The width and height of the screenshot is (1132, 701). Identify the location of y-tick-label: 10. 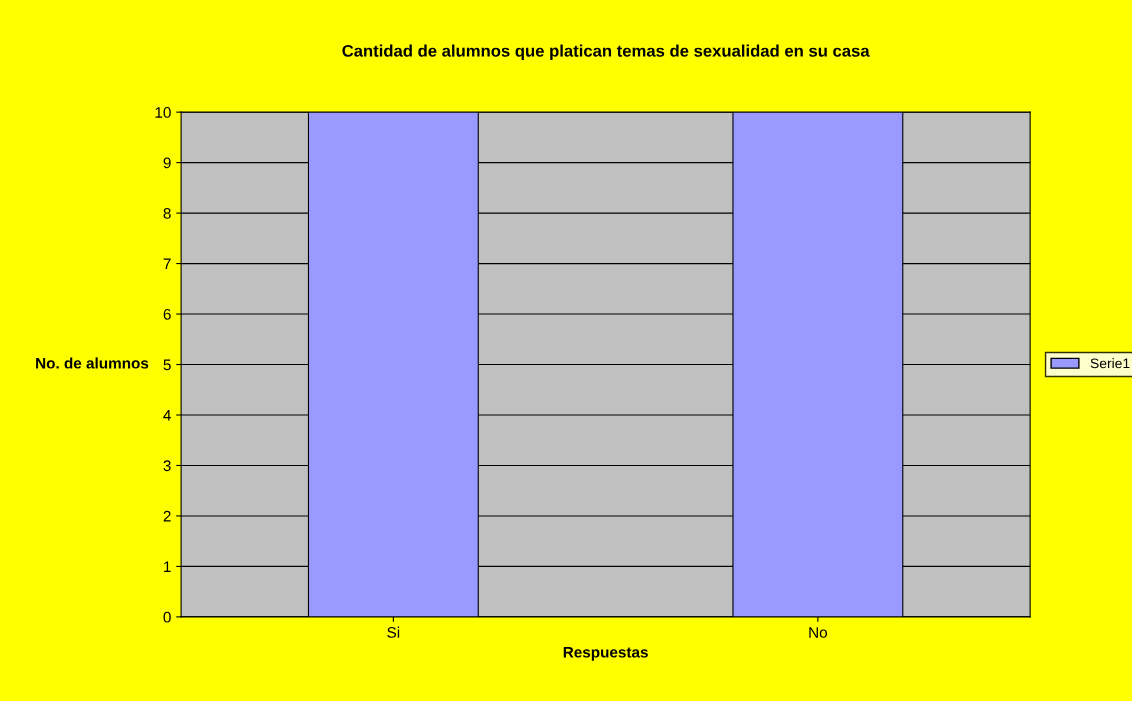
(163, 112).